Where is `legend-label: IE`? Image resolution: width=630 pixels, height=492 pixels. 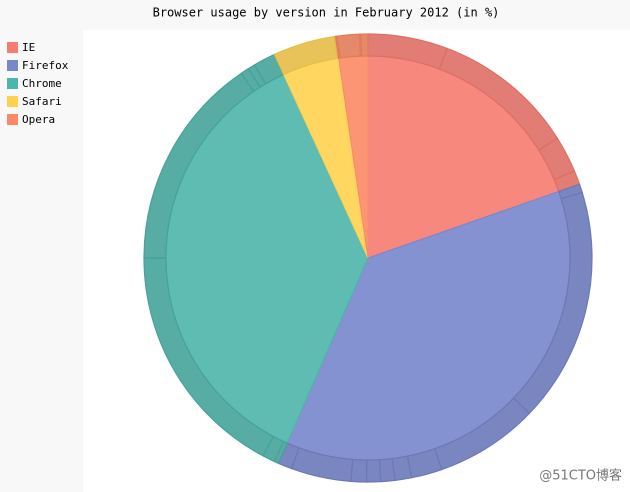
legend-label: IE is located at coordinates (28, 47).